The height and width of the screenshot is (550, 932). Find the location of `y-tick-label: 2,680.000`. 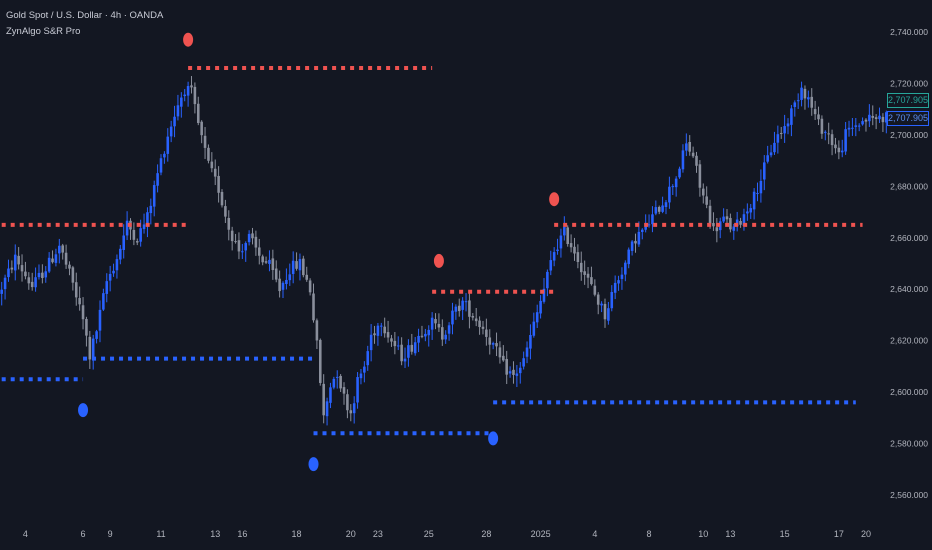

y-tick-label: 2,680.000 is located at coordinates (909, 186).